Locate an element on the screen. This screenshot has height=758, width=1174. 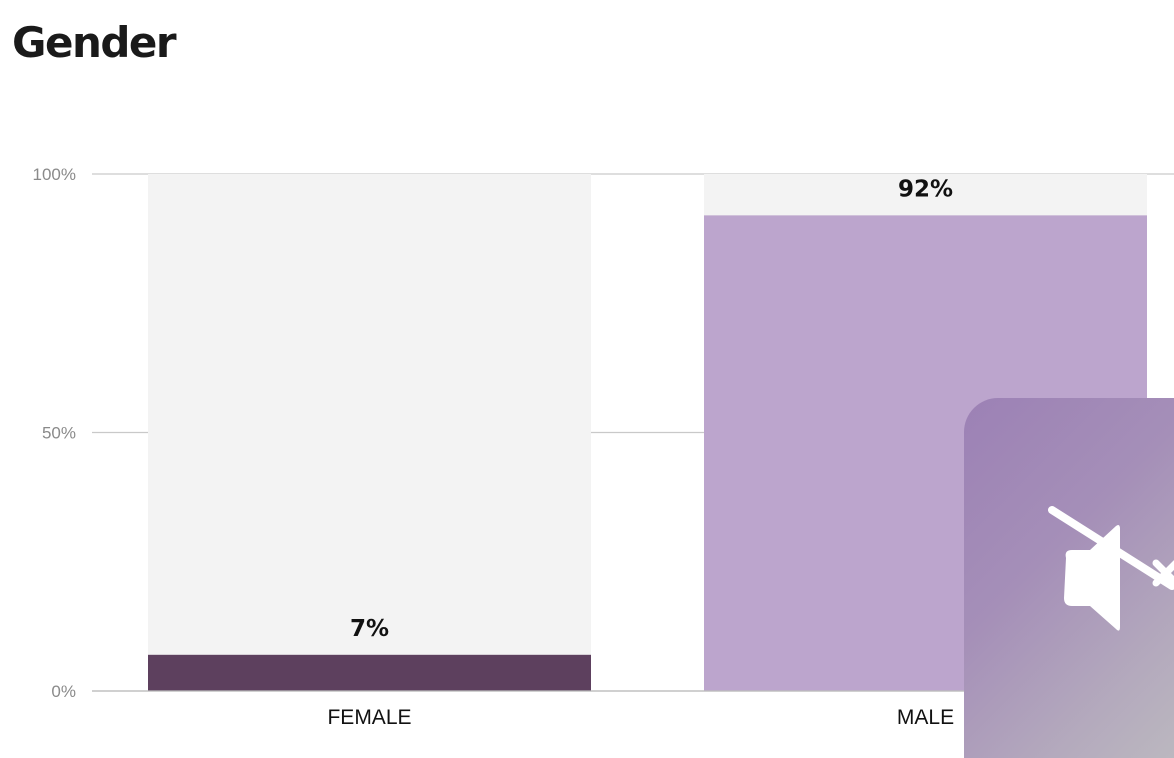
y-tick-label: 100% is located at coordinates (54, 174).